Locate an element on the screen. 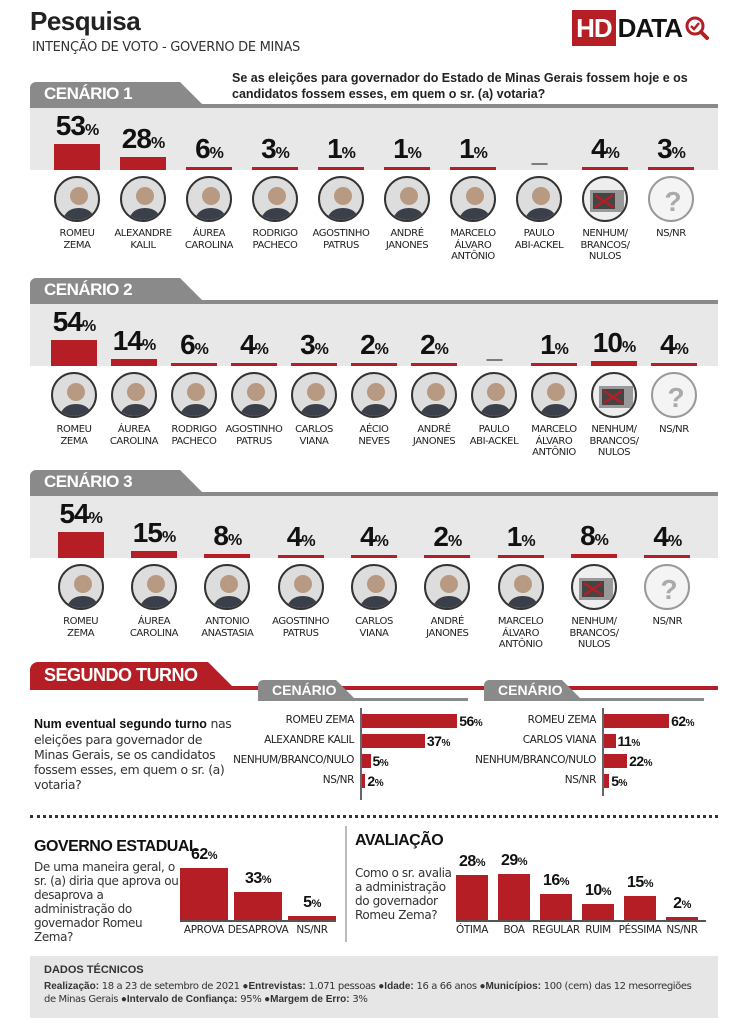 This screenshot has width=744, height=1024. candidate-name-line: PATRUS is located at coordinates (254, 441).